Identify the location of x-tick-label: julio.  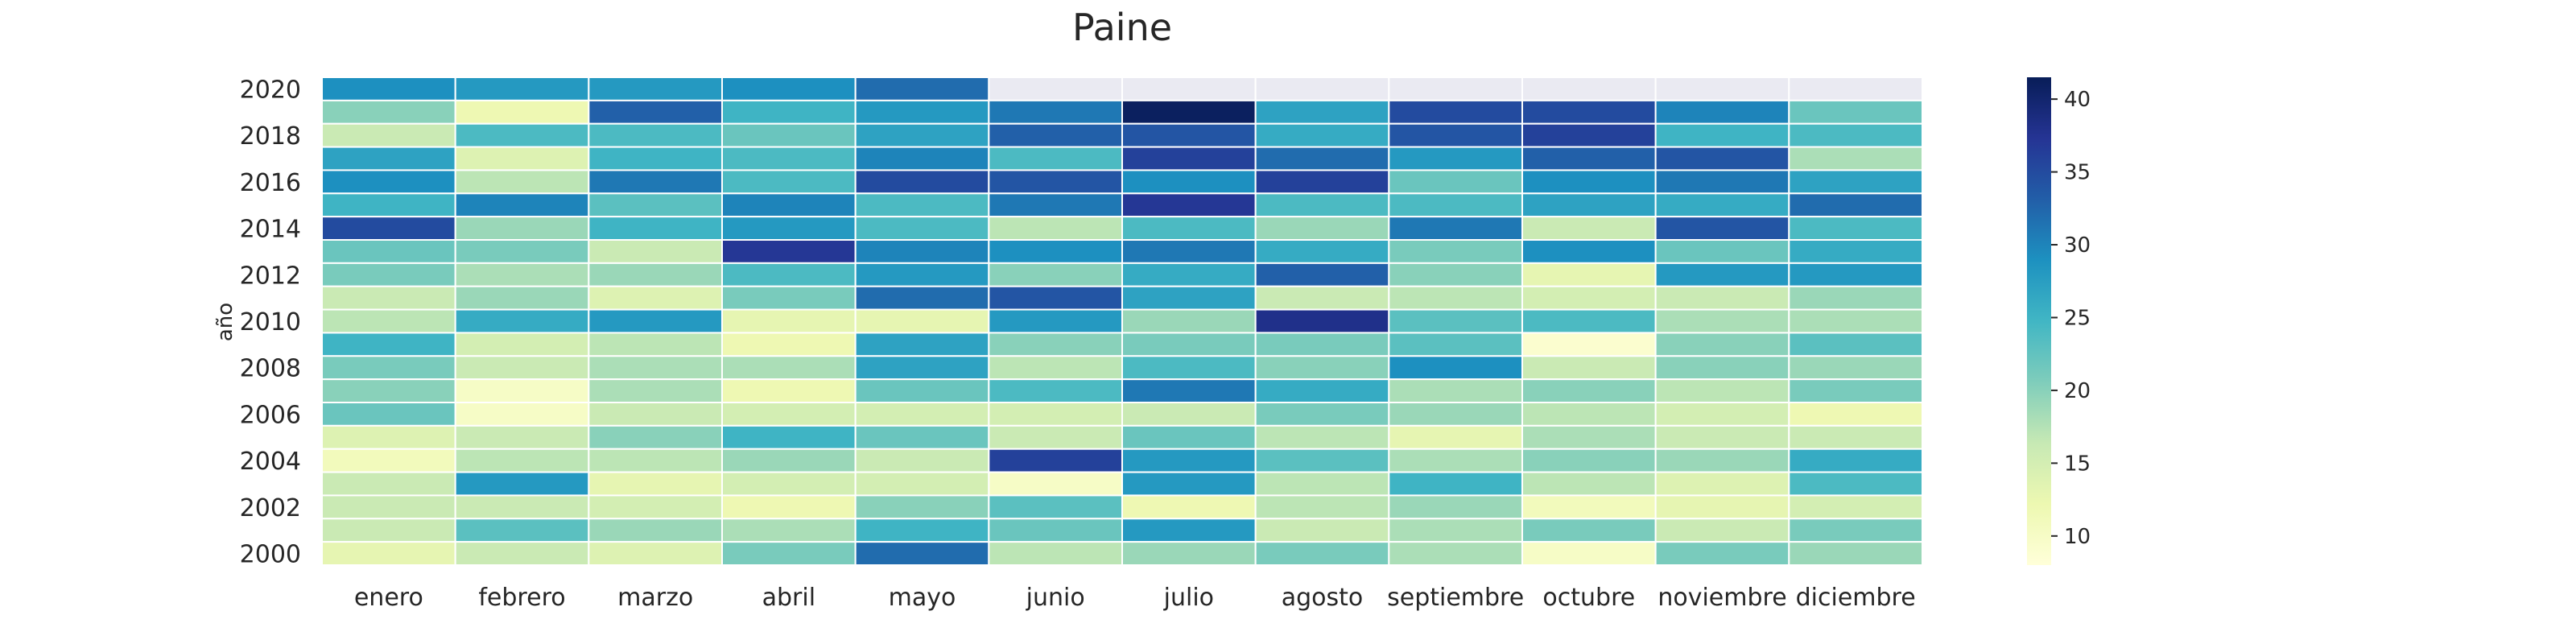
(1188, 598).